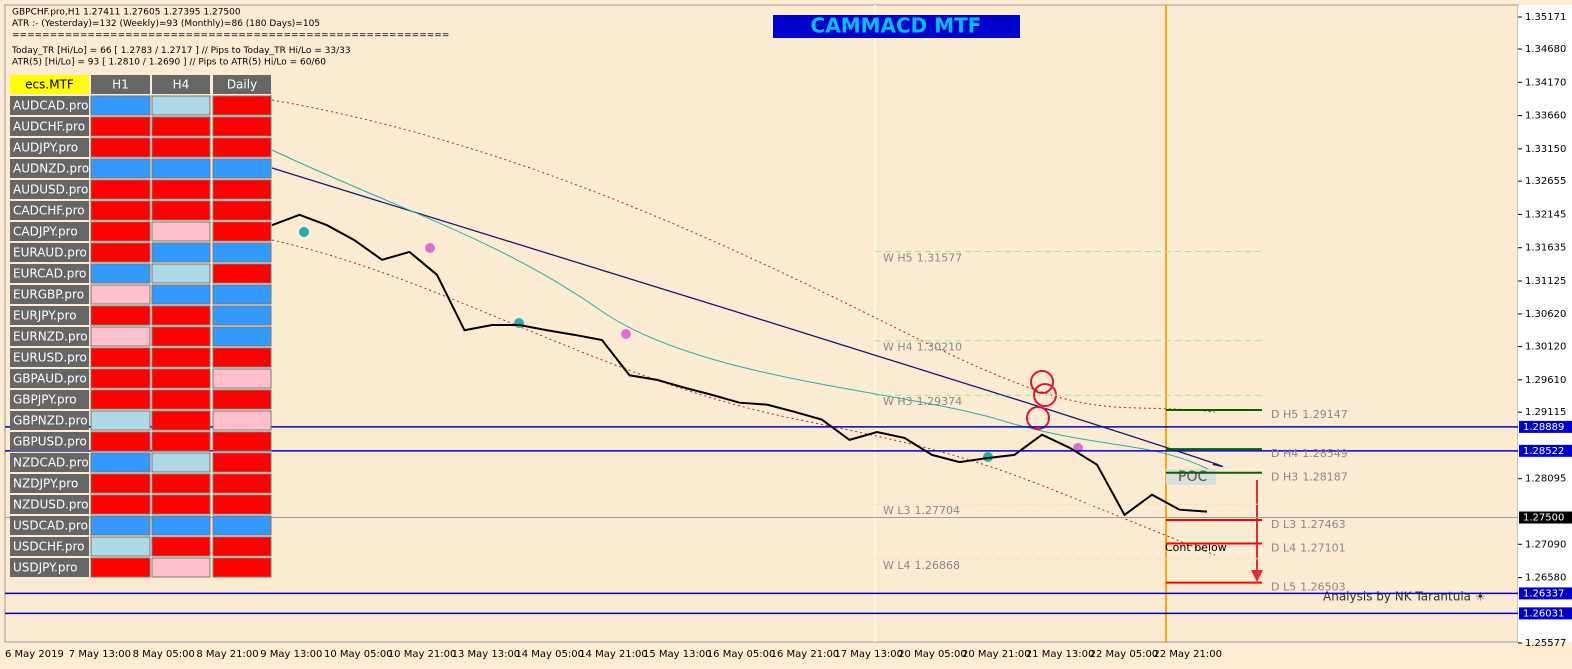 The image size is (1572, 669). What do you see at coordinates (1404, 597) in the screenshot?
I see `credit: Analysis by NK Tarantula ☀` at bounding box center [1404, 597].